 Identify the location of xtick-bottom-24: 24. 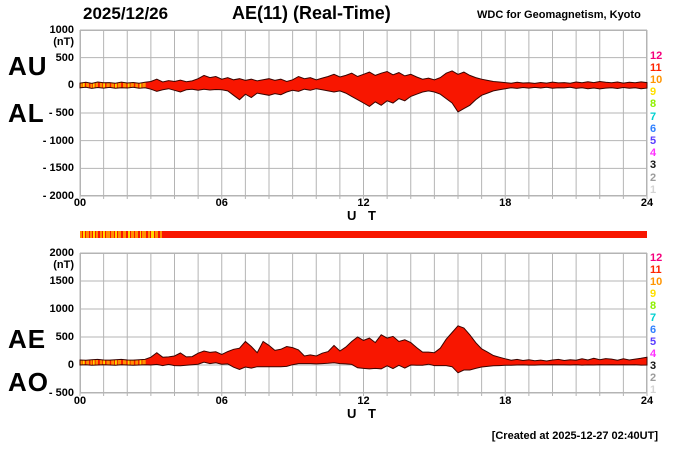
(647, 401).